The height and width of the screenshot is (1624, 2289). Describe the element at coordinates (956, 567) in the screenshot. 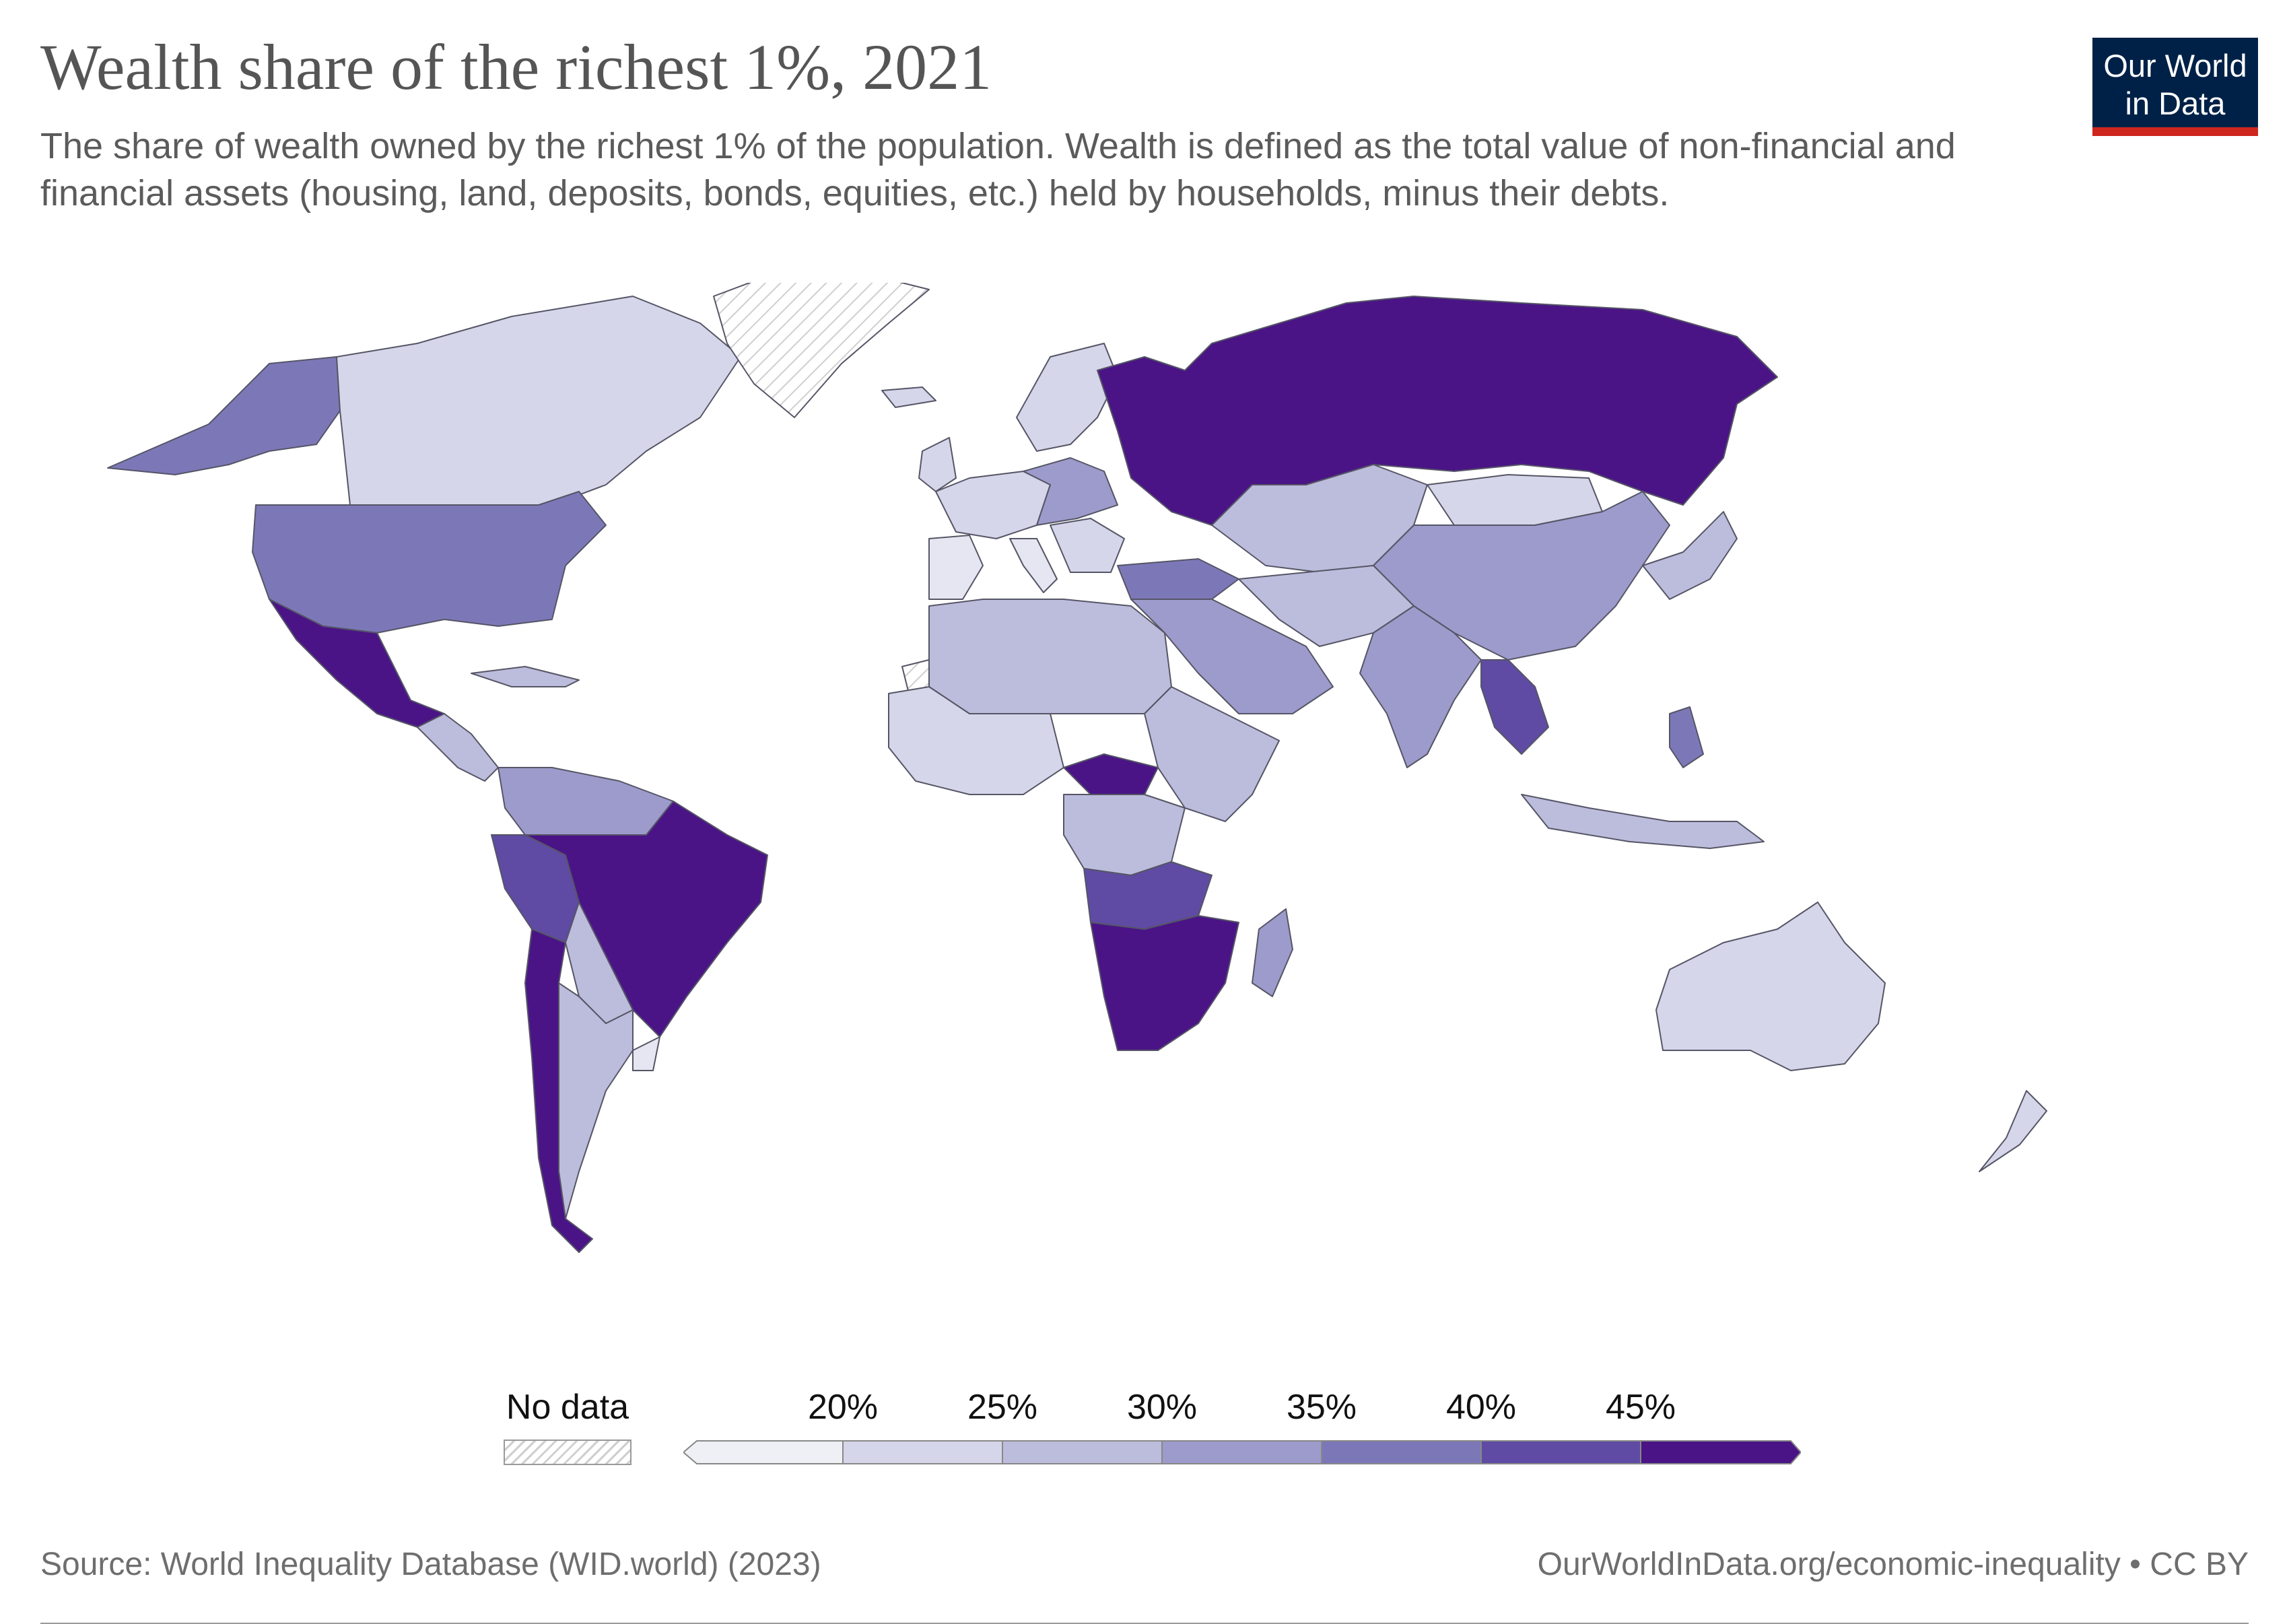

I see `region-iberia` at that location.